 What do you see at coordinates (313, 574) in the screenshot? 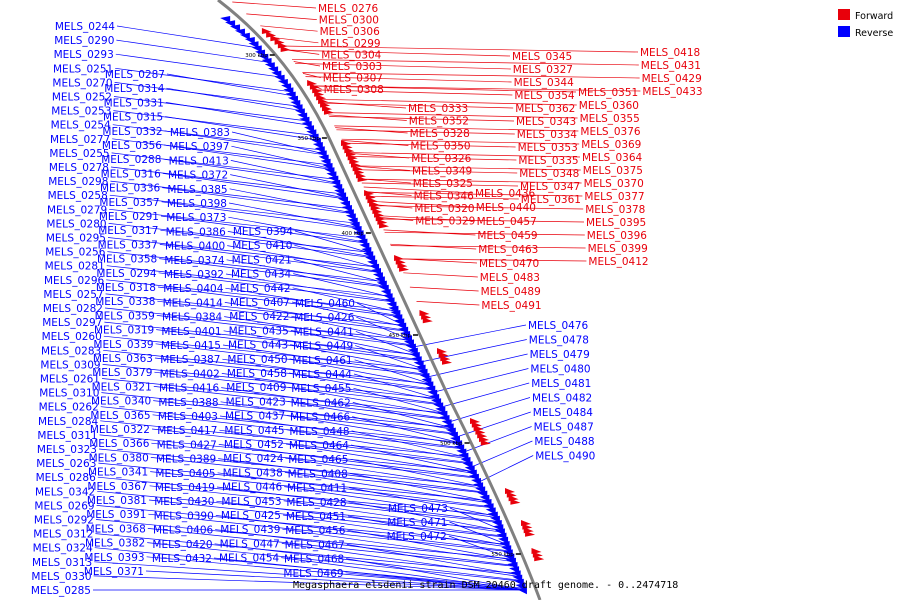
I see `gene-label-reverse: MELS_0469` at bounding box center [313, 574].